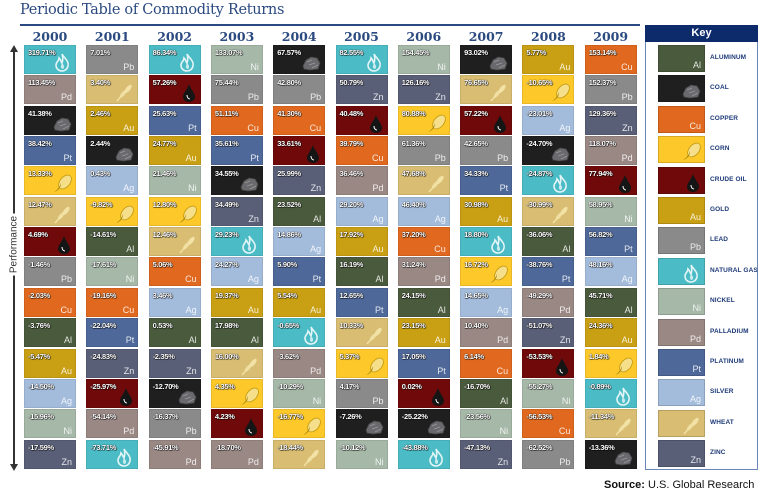 The height and width of the screenshot is (502, 781). What do you see at coordinates (112, 363) in the screenshot?
I see `cell-2001-zinc: Zn -24.83%` at bounding box center [112, 363].